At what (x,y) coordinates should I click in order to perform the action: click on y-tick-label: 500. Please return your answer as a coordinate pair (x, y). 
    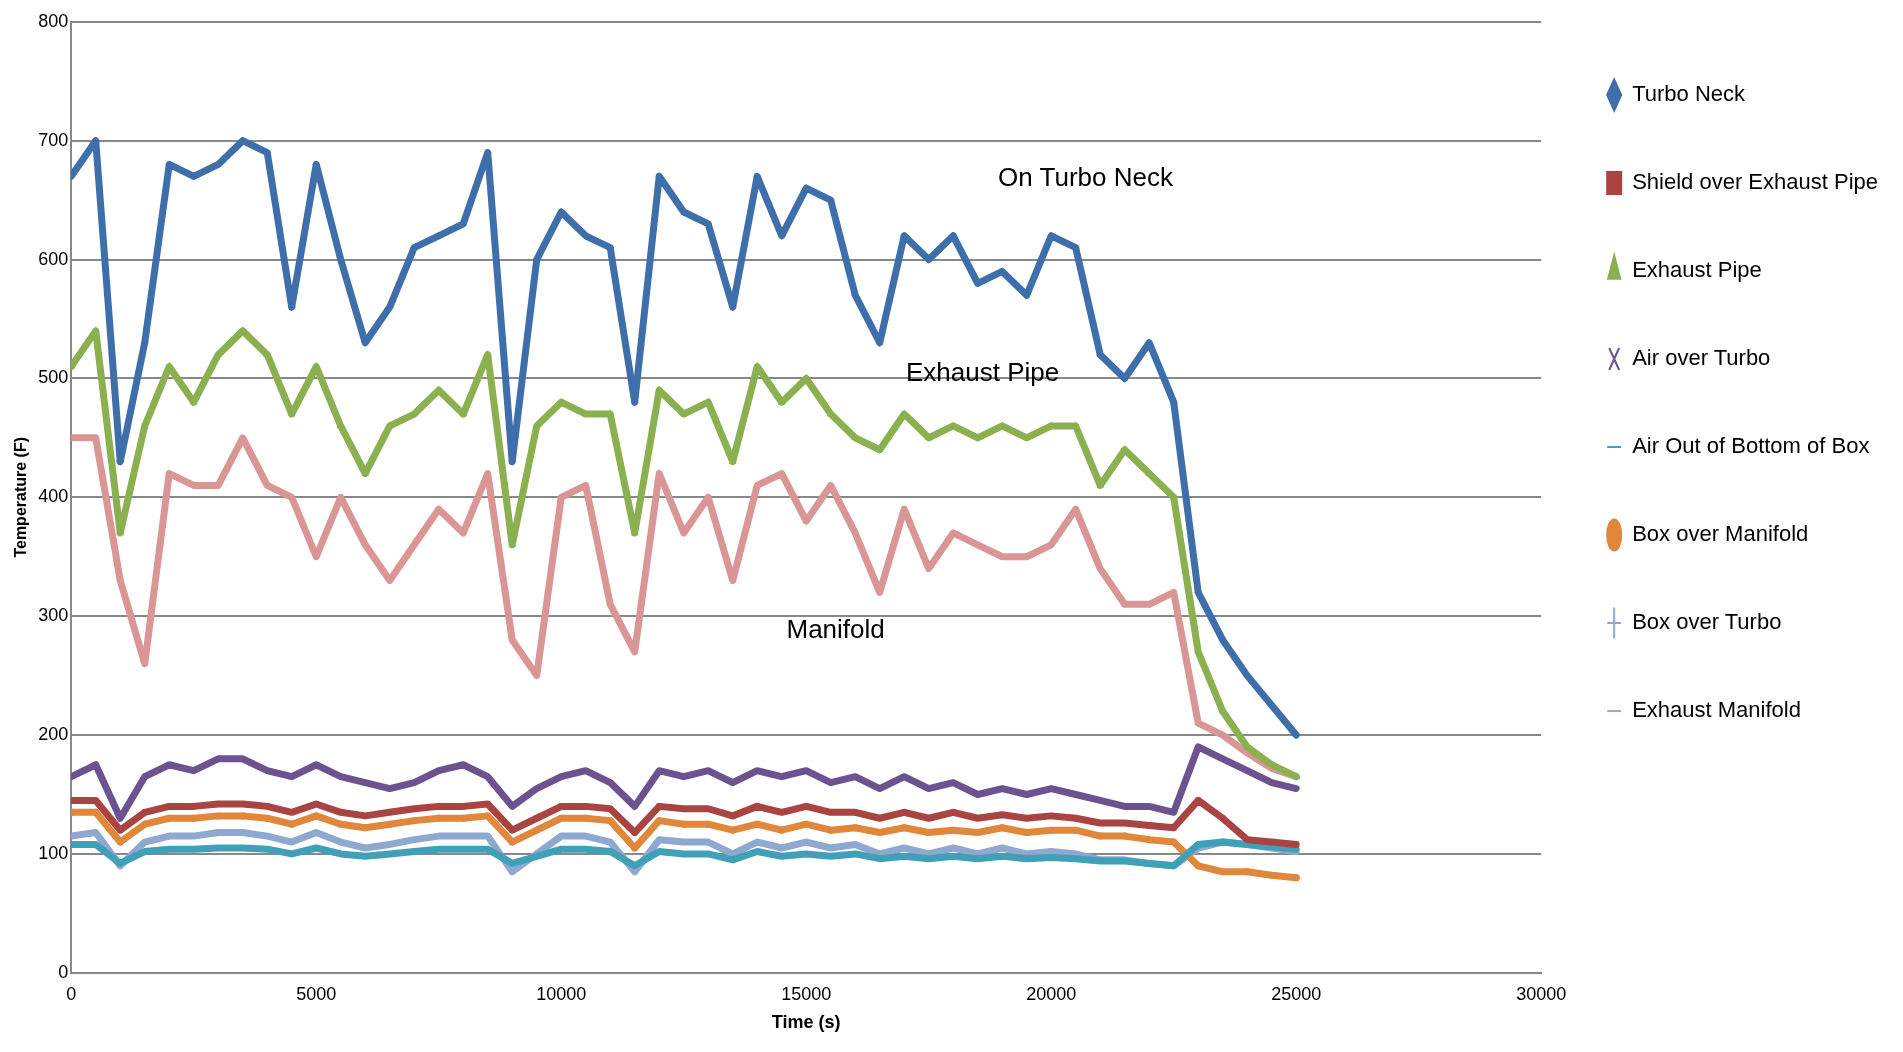
    Looking at the image, I should click on (53, 377).